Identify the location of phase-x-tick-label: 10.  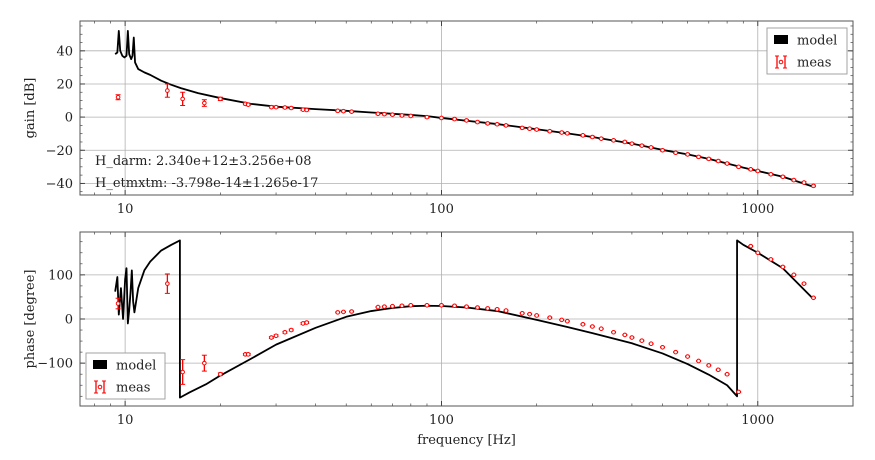
(125, 420).